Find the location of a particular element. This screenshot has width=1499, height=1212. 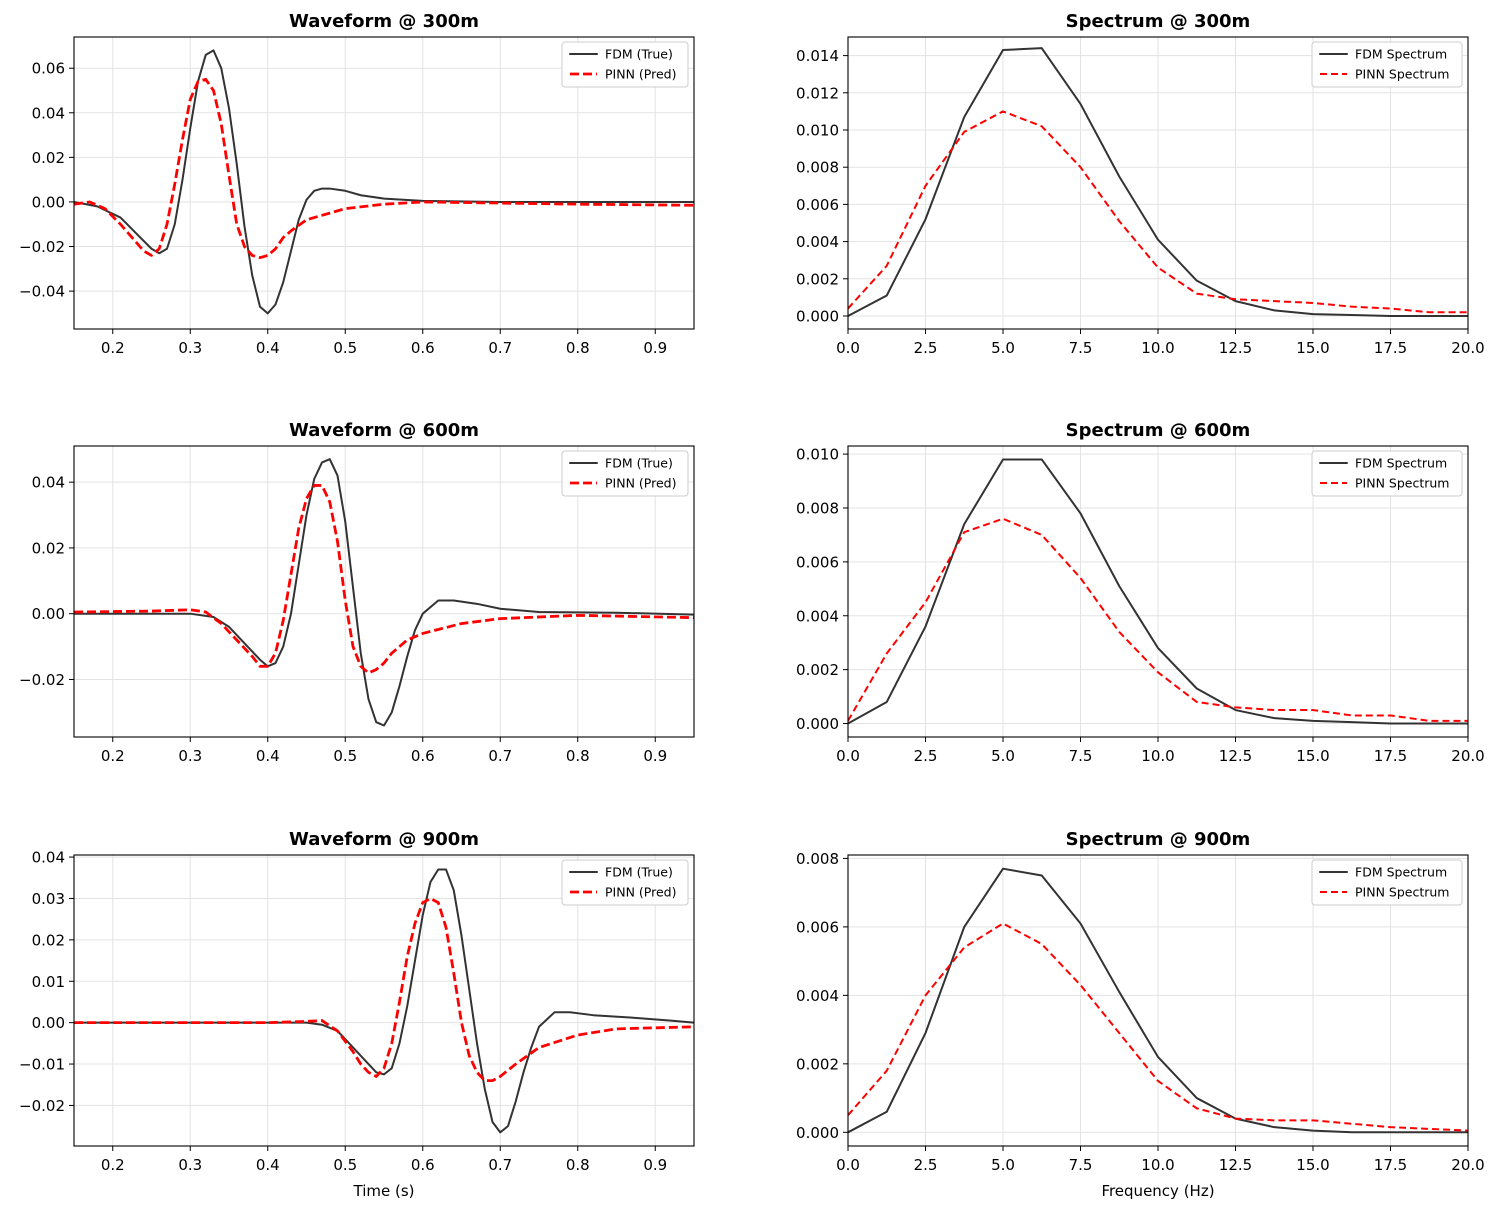

y-tick-label: 0.012 is located at coordinates (817, 93).